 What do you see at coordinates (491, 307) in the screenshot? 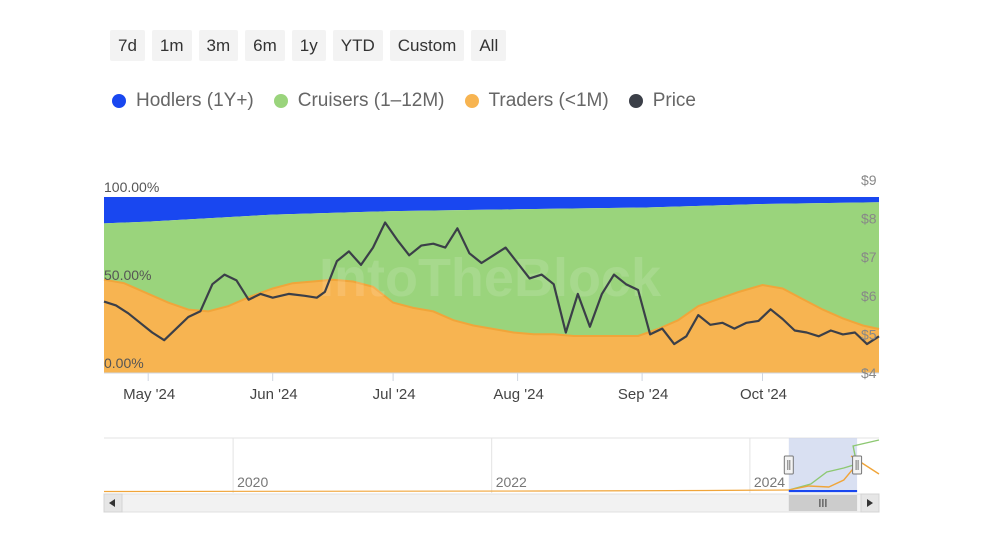
I see `traders-line` at bounding box center [491, 307].